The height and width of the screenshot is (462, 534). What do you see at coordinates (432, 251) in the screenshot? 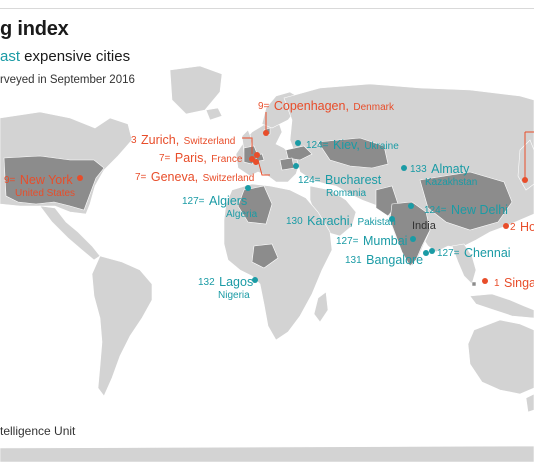
I see `chennai-marker` at bounding box center [432, 251].